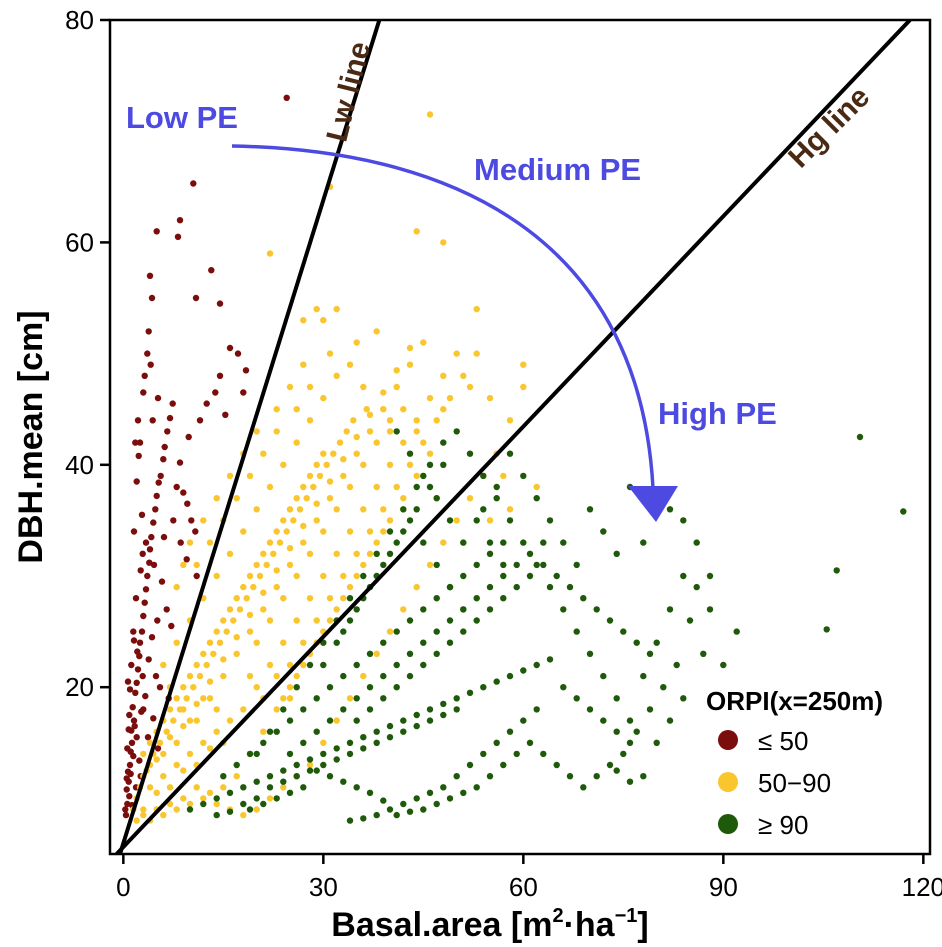 The width and height of the screenshot is (942, 947). Describe the element at coordinates (529, 878) in the screenshot. I see `x-axis-ticks: 0 30 60 90 120` at that location.